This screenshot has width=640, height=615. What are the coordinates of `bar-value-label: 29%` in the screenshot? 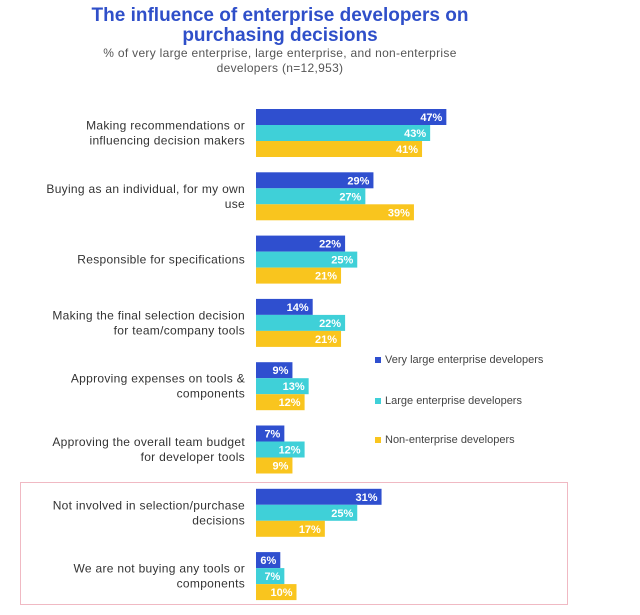 It's located at (358, 181).